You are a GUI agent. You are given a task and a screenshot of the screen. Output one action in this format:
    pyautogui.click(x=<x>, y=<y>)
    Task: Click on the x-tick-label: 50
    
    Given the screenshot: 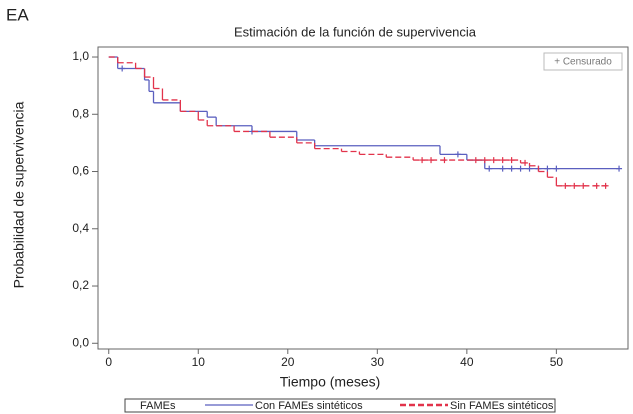 What is the action you would take?
    pyautogui.click(x=557, y=362)
    